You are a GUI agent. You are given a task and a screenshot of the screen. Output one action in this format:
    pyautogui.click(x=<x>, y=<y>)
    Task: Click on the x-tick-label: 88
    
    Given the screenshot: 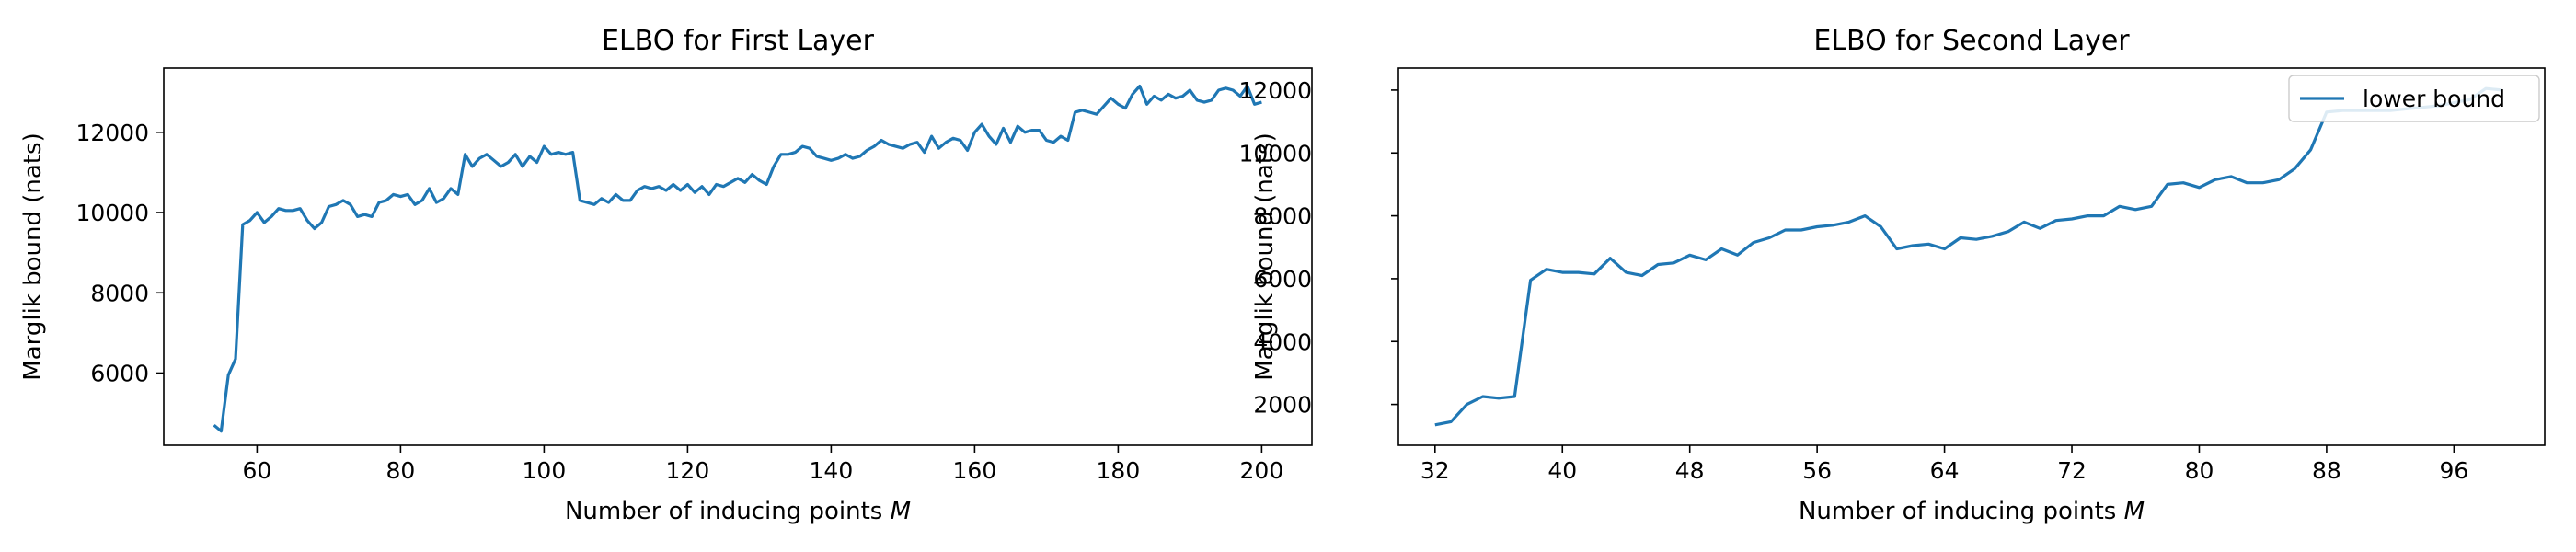 What is the action you would take?
    pyautogui.click(x=2326, y=470)
    